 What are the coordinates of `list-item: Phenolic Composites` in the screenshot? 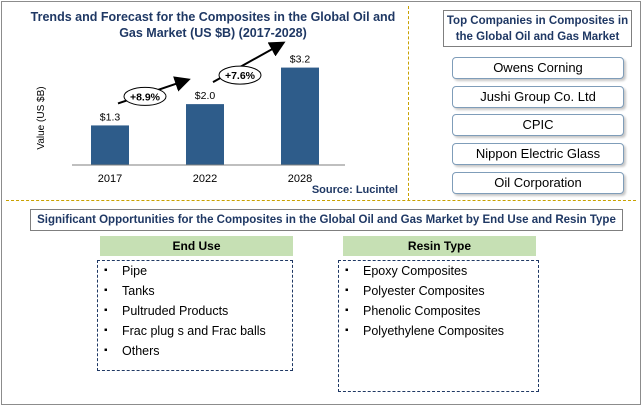 It's located at (438, 311).